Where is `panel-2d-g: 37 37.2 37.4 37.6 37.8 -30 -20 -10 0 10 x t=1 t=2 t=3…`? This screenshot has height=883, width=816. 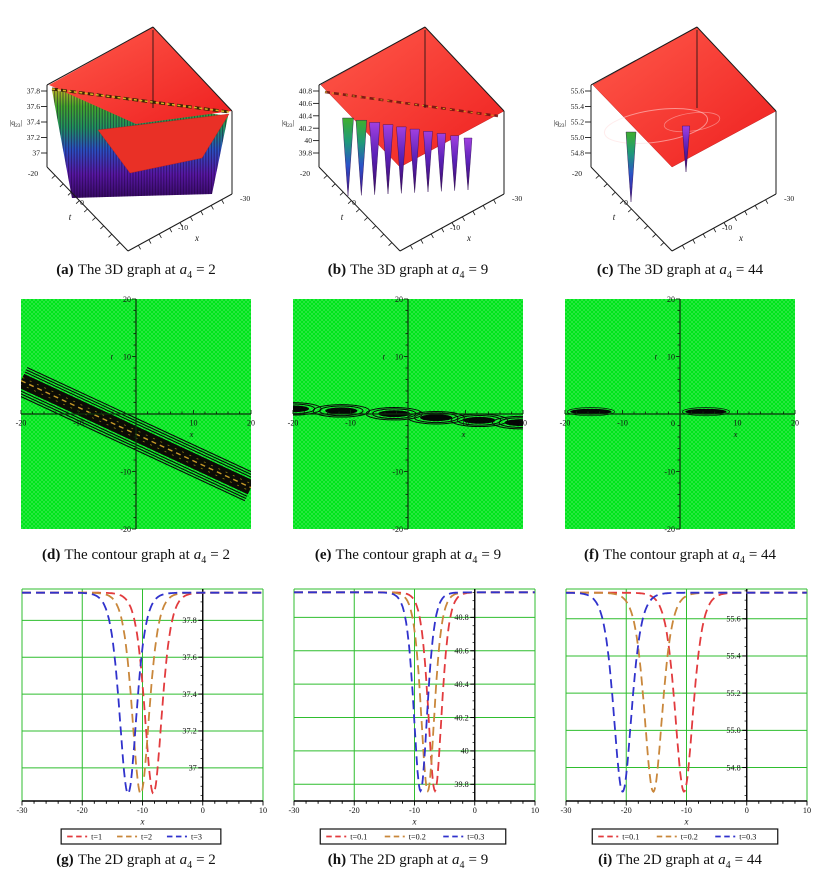
panel-2d-g: 37 37.2 37.4 37.6 37.8 -30 -20 -10 0 10 x t=1 t=2 t=3… is located at coordinates (136, 729).